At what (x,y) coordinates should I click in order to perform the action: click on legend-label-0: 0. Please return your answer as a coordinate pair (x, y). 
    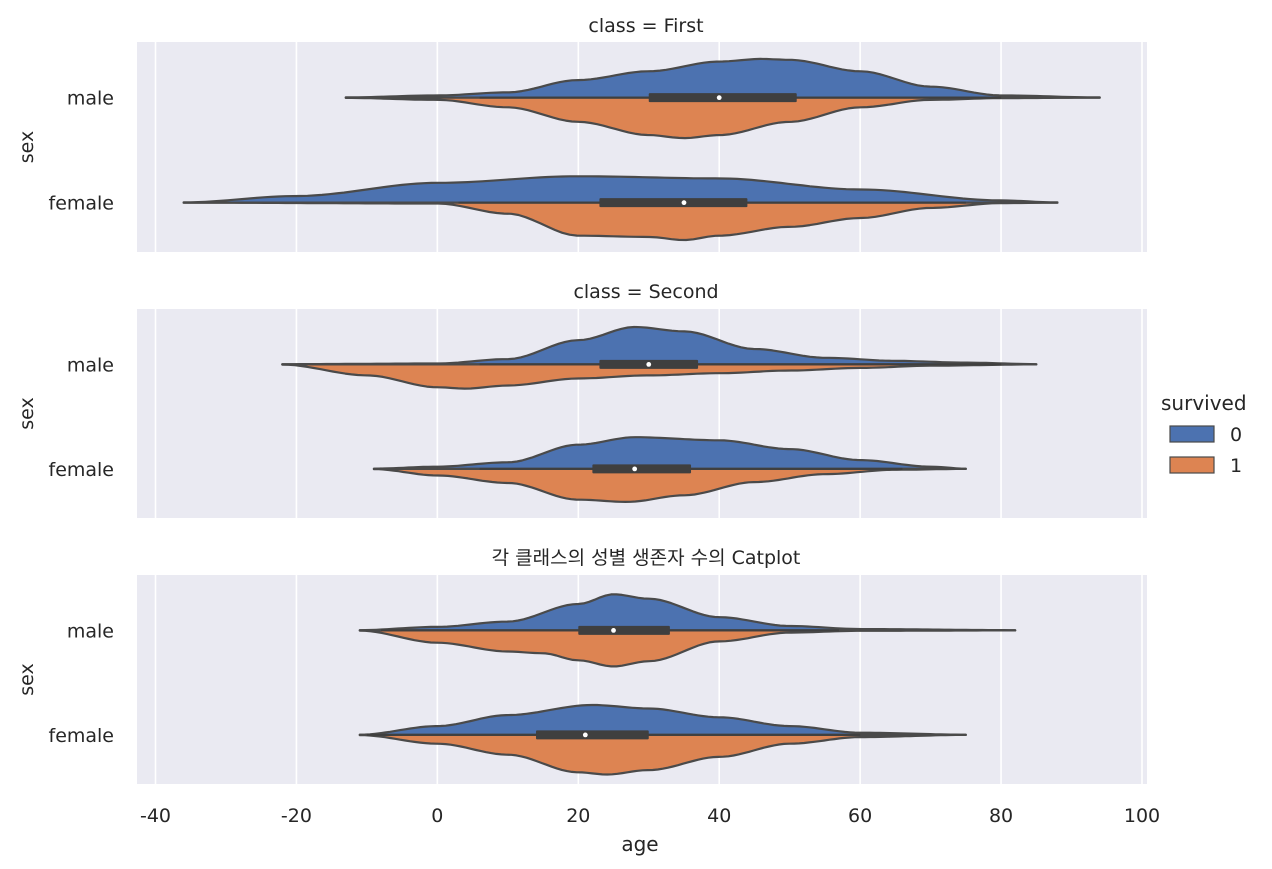
    Looking at the image, I should click on (1236, 435).